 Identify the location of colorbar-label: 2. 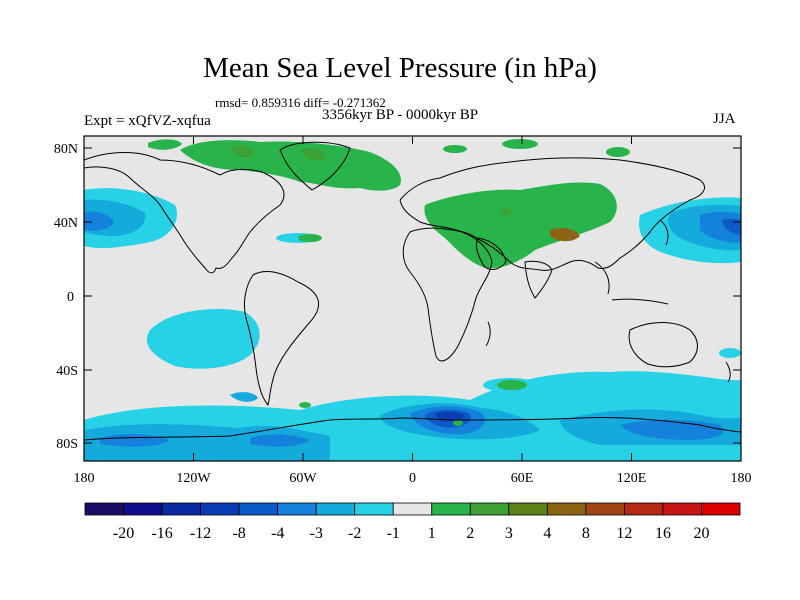
(470, 533).